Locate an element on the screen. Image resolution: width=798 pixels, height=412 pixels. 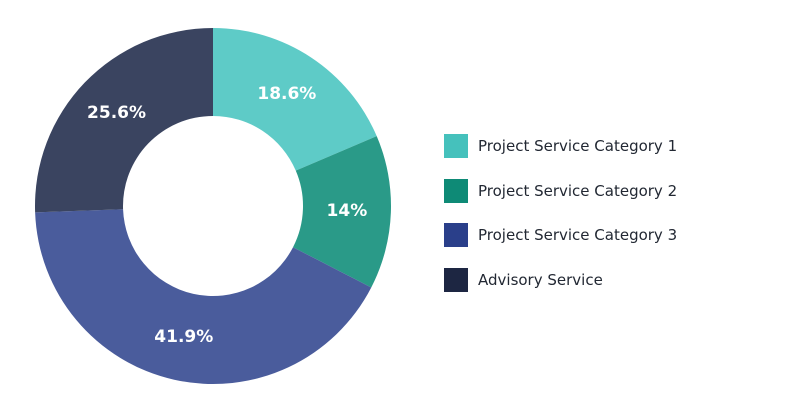
legend-item-project-service-category-3: Project Service Category 3 is located at coordinates (560, 235).